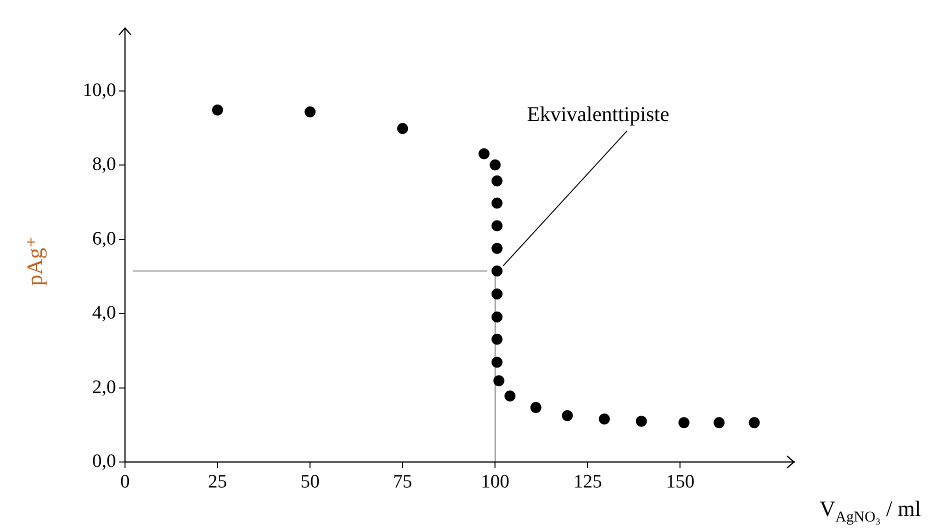  I want to click on x-tick-label: 0, so click(125, 481).